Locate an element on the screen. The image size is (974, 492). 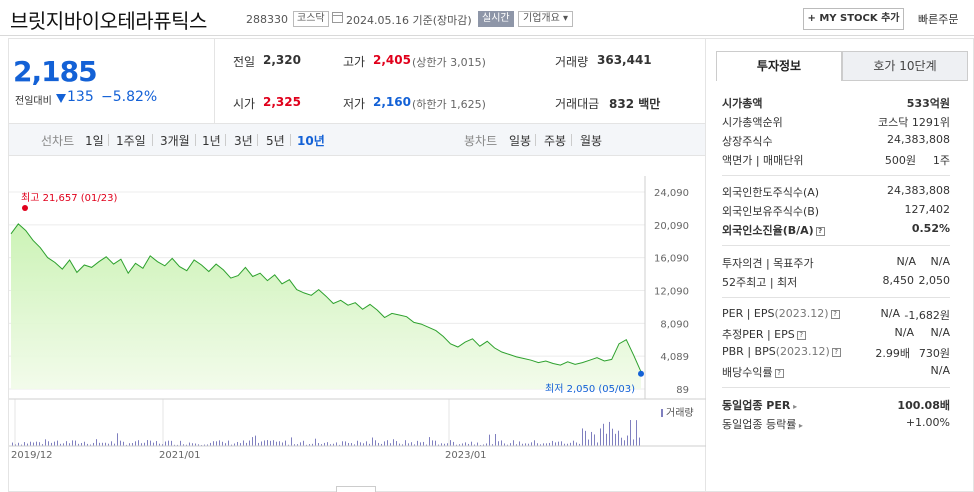
period-1w: 1주일 is located at coordinates (131, 141).